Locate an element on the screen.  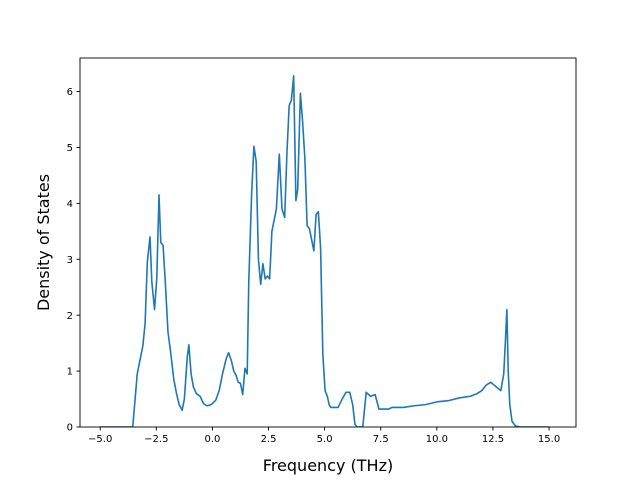
x-tick-label: 12.5 is located at coordinates (493, 439).